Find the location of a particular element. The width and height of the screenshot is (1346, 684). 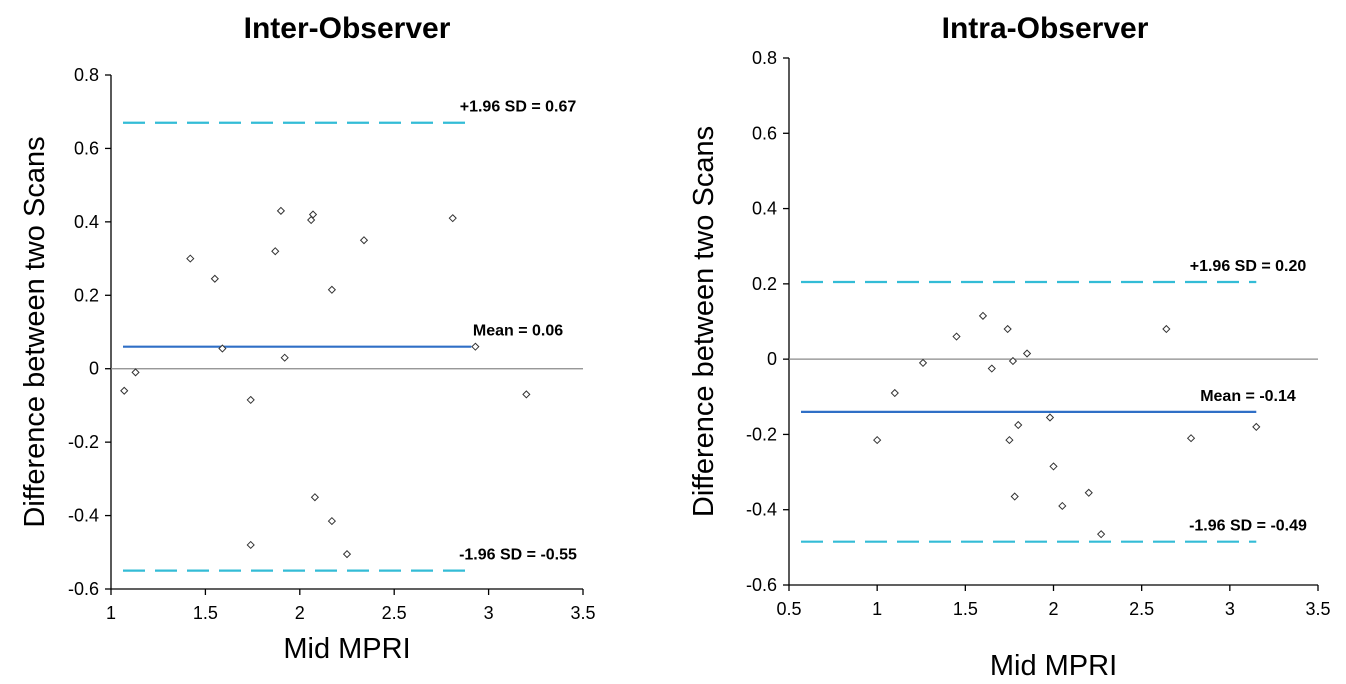

x-tick-label: 0.5 is located at coordinates (788, 609).